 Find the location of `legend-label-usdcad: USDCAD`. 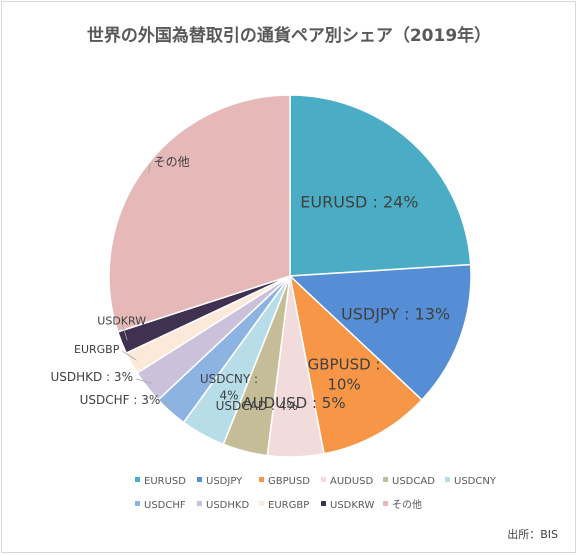

legend-label-usdcad: USDCAD is located at coordinates (413, 481).